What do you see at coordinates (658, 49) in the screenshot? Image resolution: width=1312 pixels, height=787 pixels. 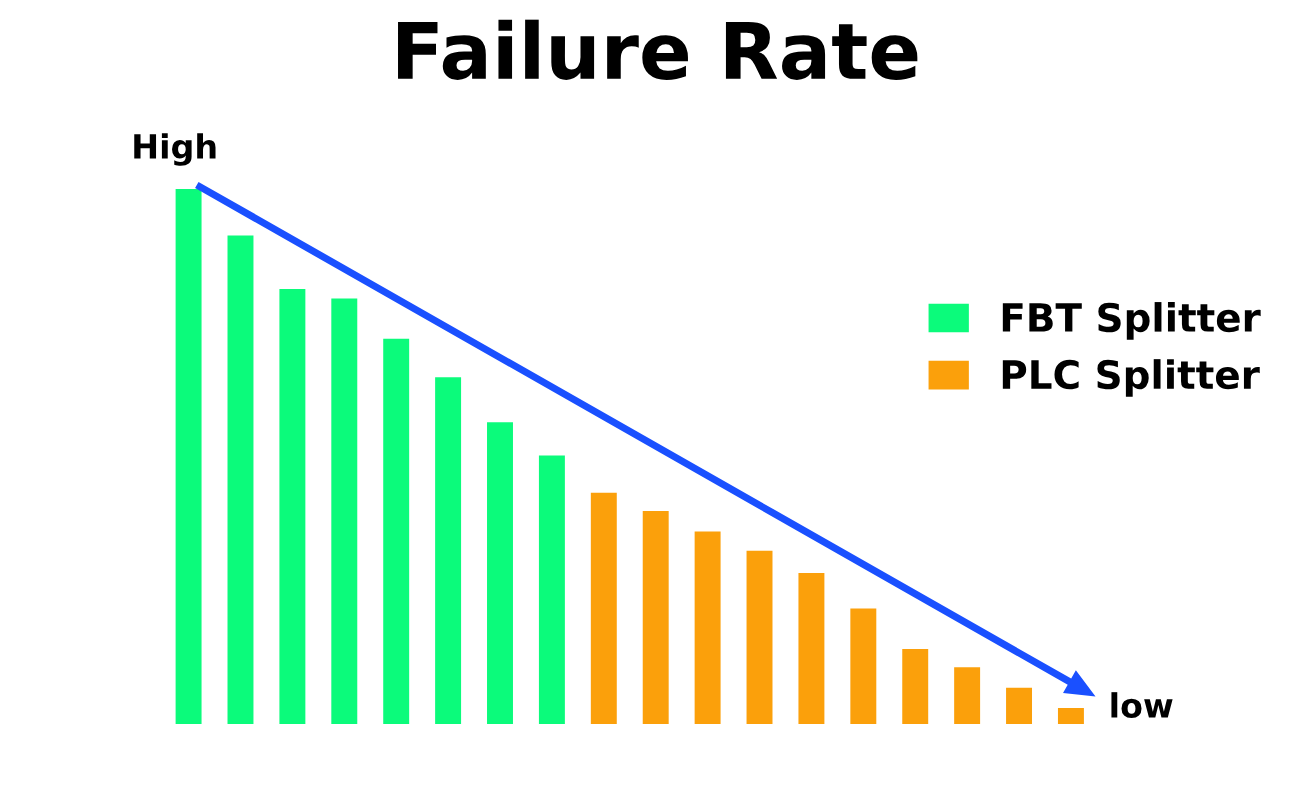 I see `chart-title: Failure Rate` at bounding box center [658, 49].